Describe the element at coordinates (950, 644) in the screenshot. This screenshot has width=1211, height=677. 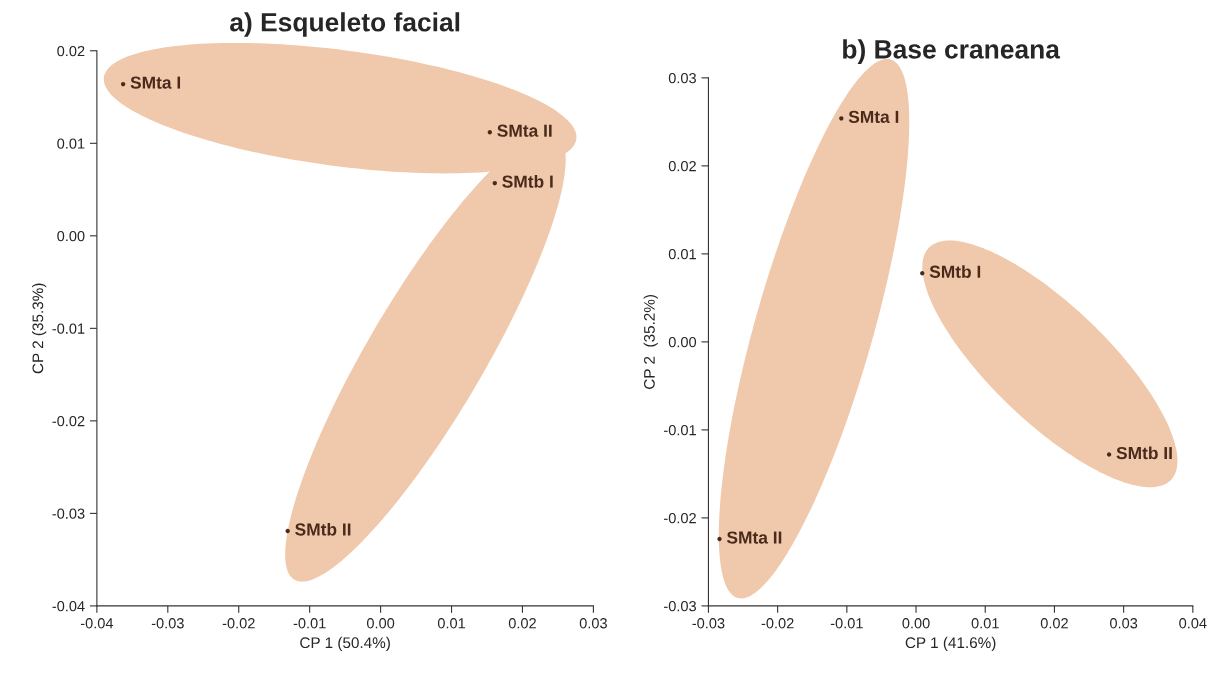
I see `x-axis-title: CP 1 (41.6%)` at that location.